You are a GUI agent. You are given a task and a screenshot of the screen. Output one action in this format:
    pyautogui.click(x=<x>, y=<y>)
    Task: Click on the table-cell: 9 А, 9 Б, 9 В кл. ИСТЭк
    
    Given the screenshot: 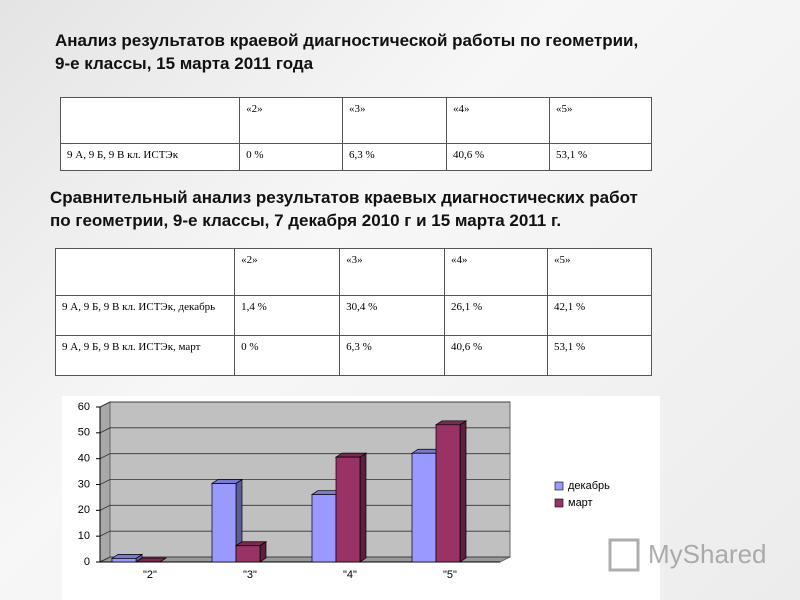 What is the action you would take?
    pyautogui.click(x=150, y=157)
    